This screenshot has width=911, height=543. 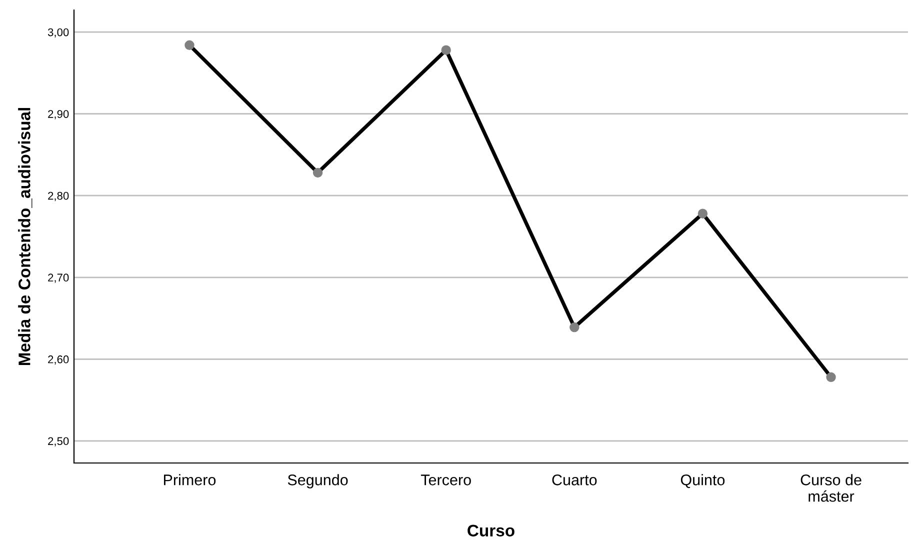 I want to click on y-tick-label: 3,00, so click(x=58, y=33).